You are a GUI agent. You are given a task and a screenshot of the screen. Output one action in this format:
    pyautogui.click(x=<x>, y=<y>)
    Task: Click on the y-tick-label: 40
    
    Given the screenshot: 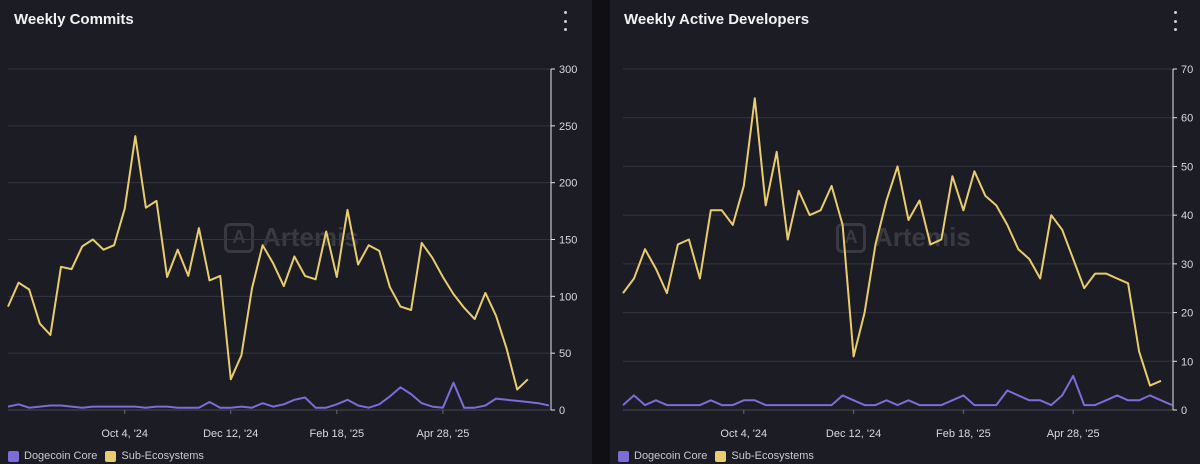 What is the action you would take?
    pyautogui.click(x=1187, y=216)
    